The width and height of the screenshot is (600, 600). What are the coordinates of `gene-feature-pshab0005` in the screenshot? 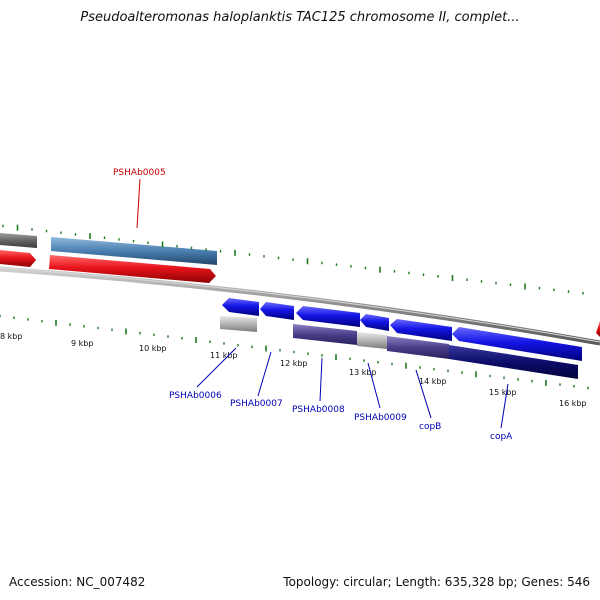 It's located at (132, 269).